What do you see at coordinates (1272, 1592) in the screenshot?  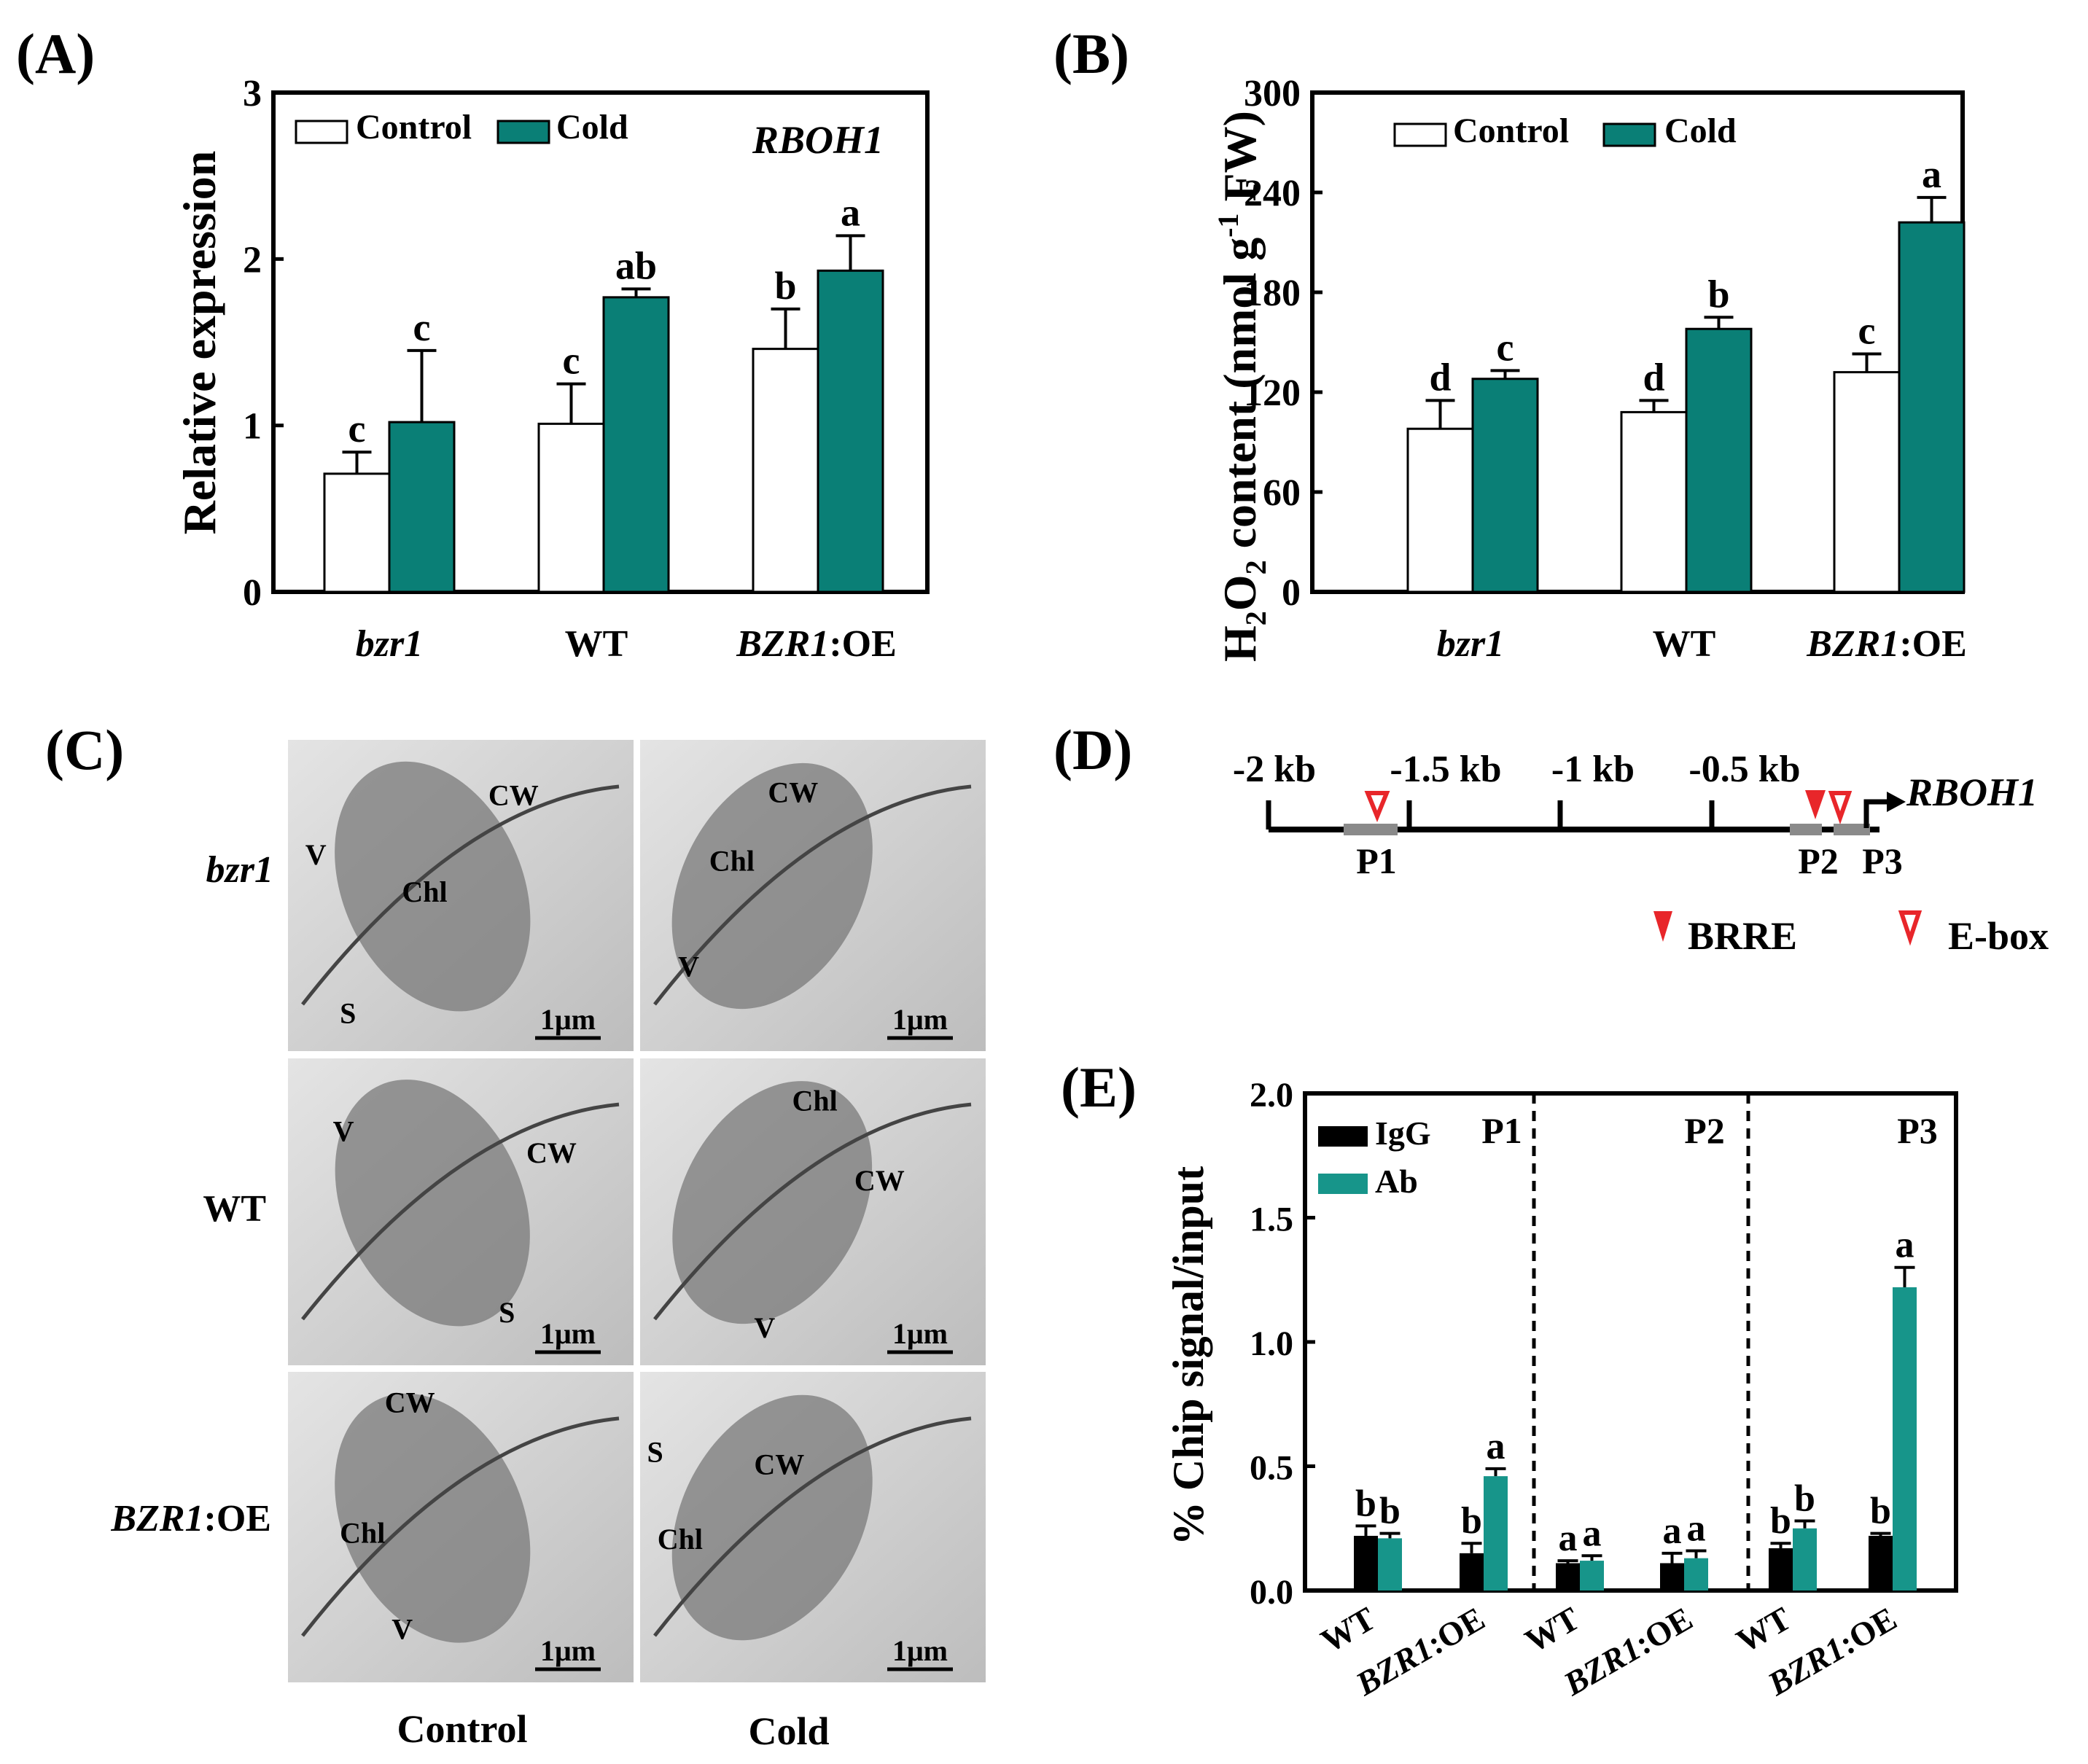 I see `y-tick-label: 0.0` at bounding box center [1272, 1592].